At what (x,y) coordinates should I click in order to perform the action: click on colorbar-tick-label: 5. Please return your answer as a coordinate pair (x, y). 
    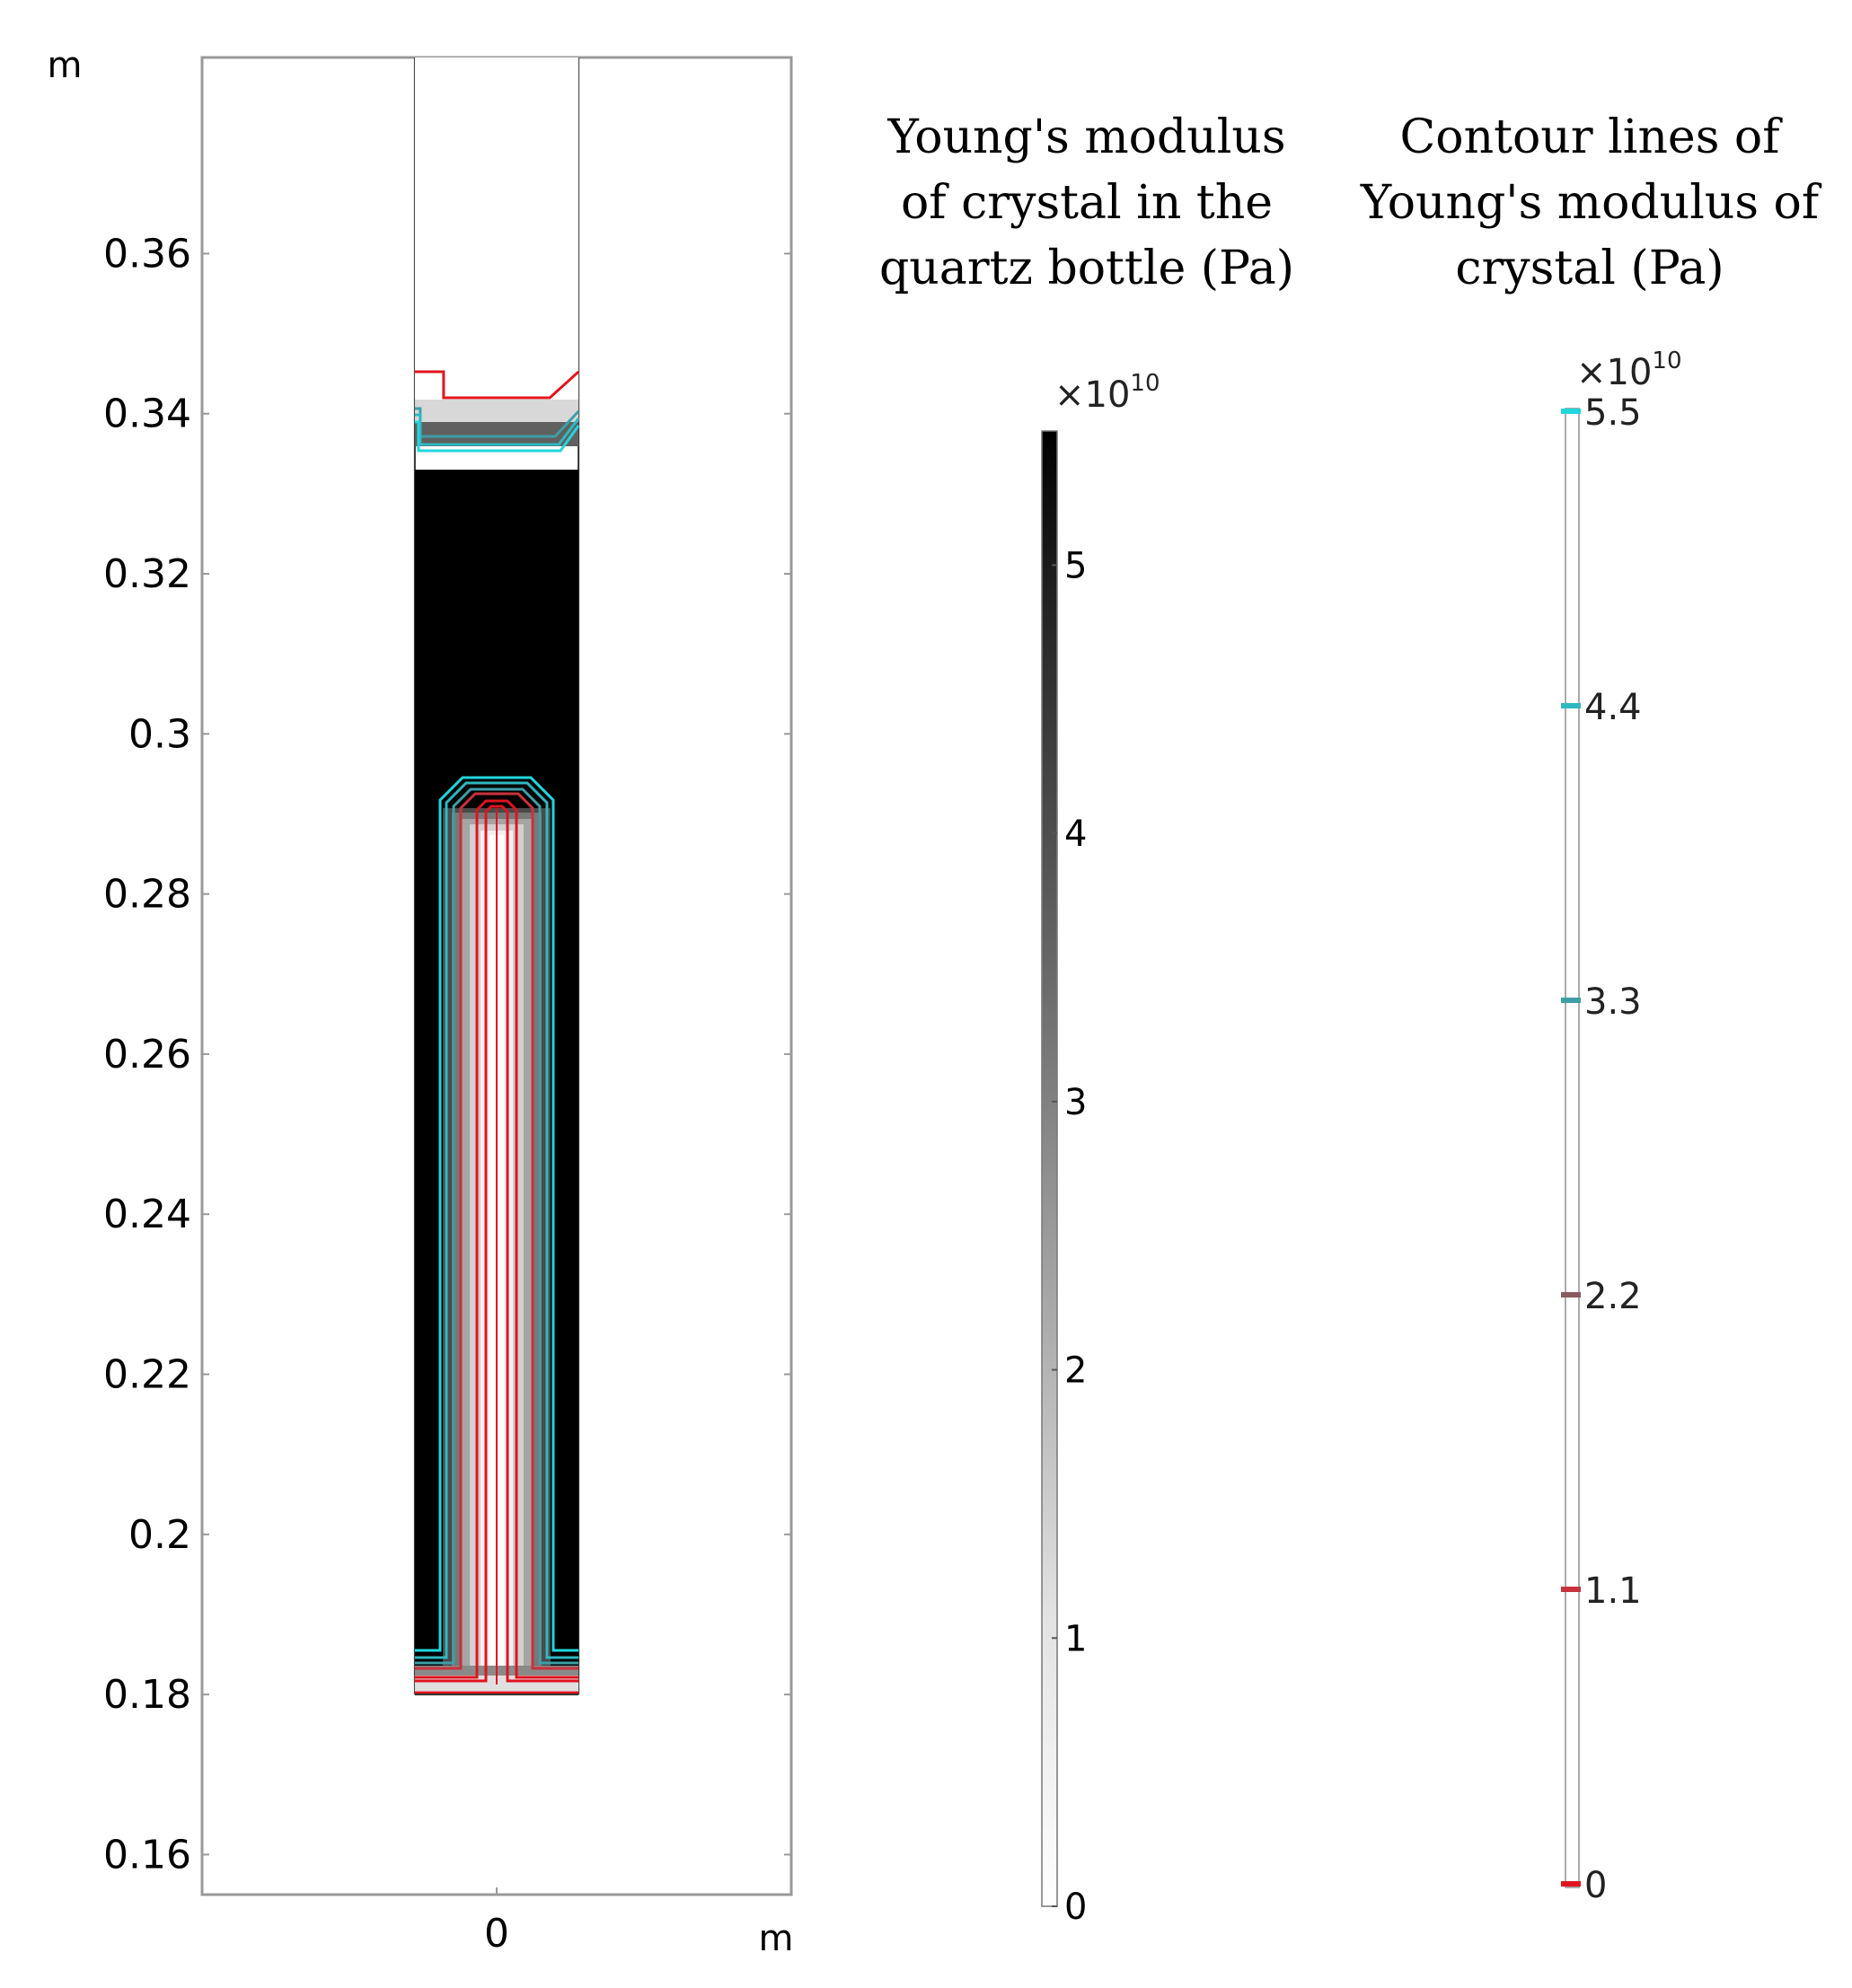
    Looking at the image, I should click on (1075, 565).